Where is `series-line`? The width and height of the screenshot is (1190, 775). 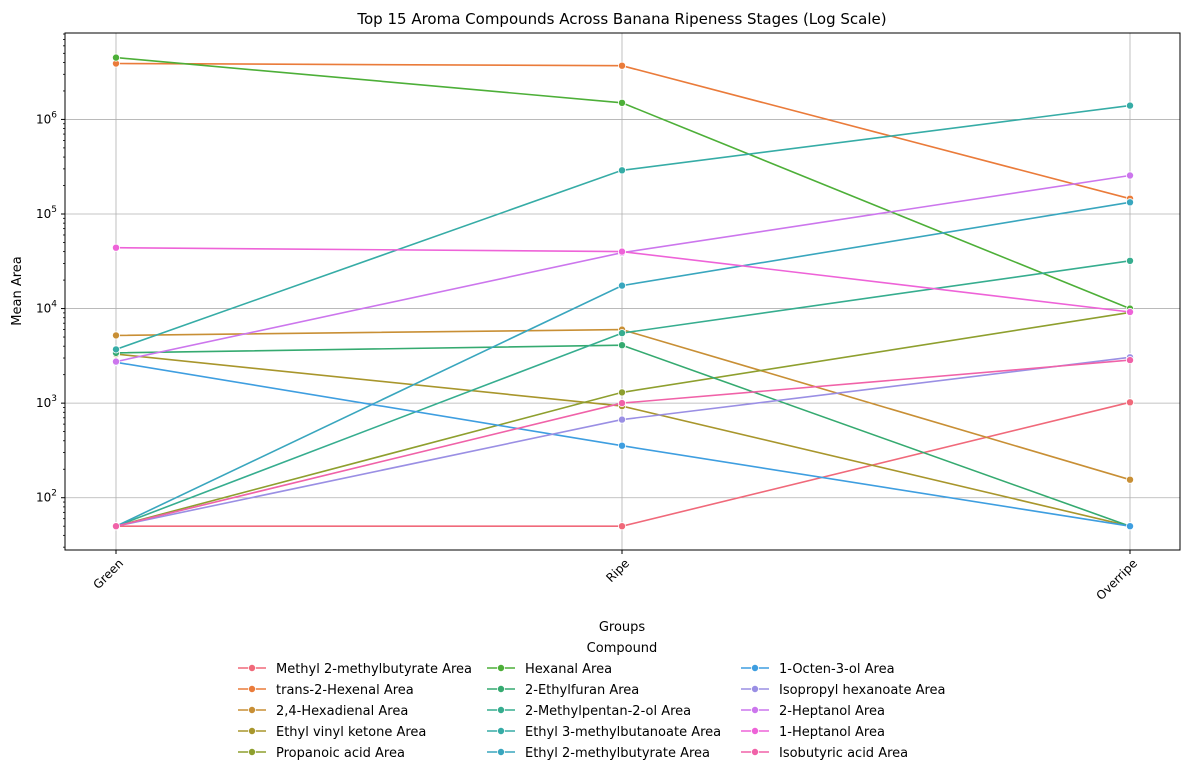
series-line is located at coordinates (623, 279).